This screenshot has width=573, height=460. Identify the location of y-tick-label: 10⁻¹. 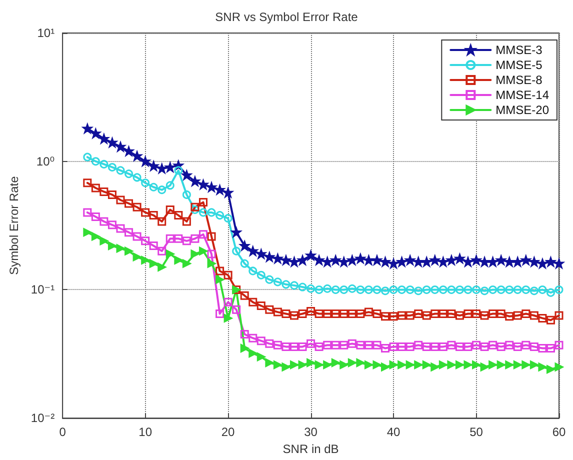
(42, 289).